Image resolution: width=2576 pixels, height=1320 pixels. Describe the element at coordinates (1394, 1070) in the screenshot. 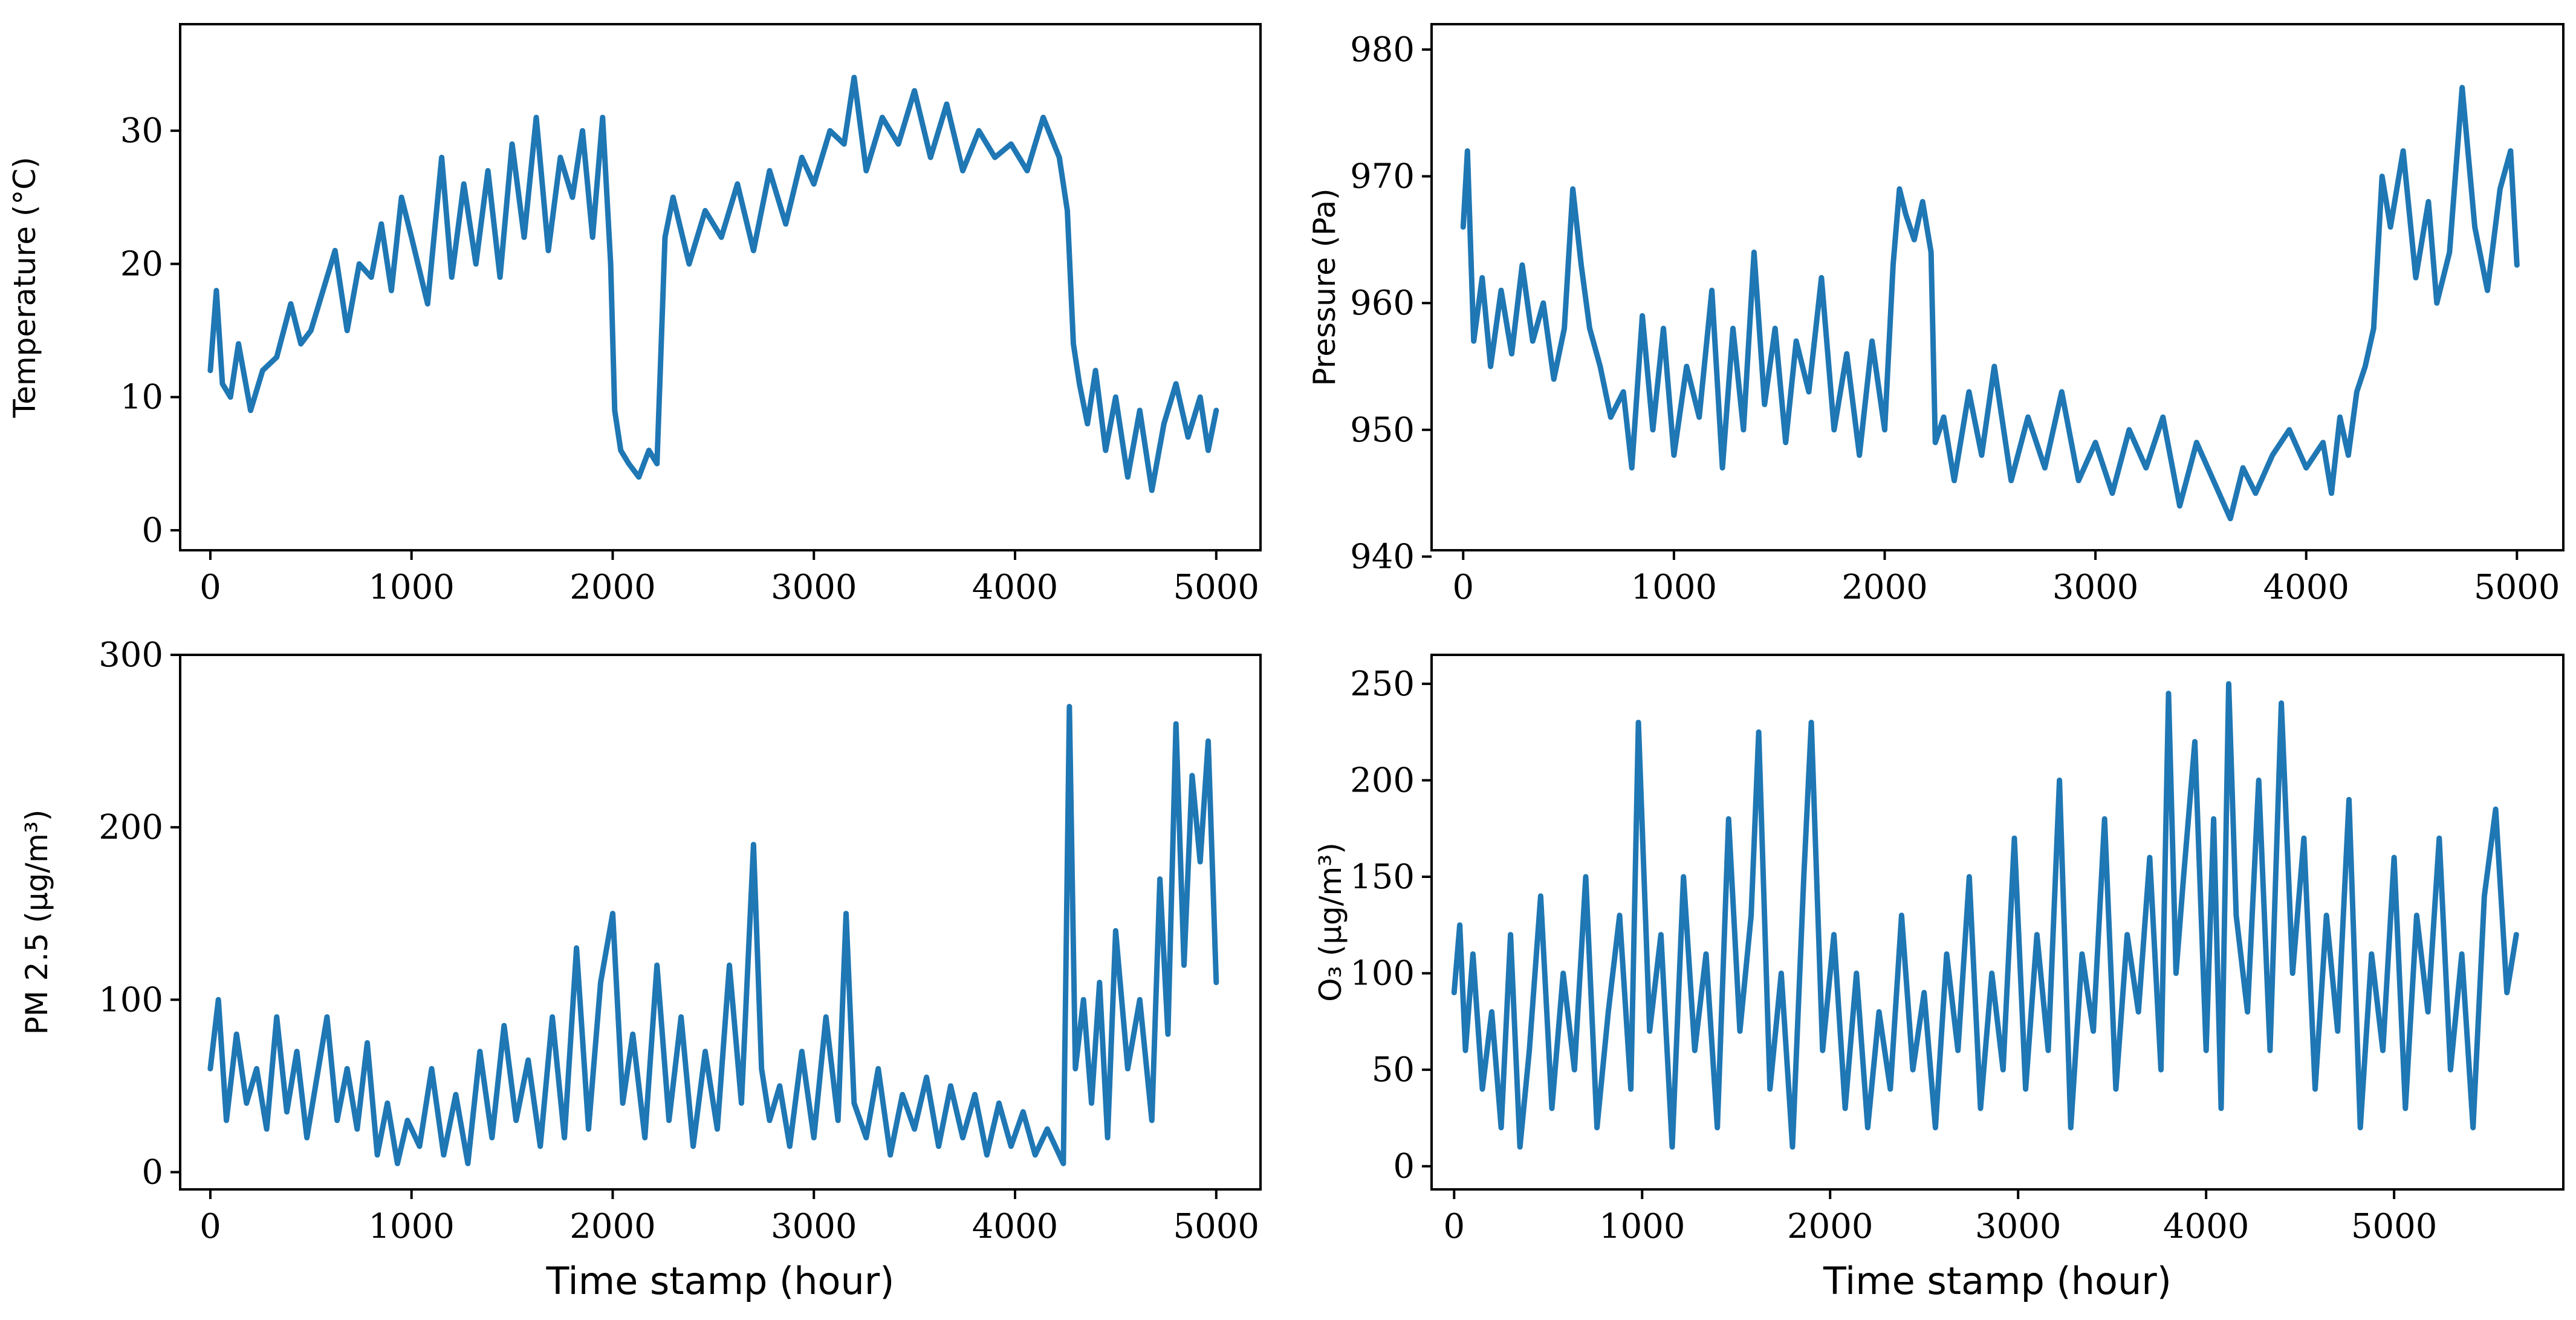

I see `y-tick-label: 50` at that location.